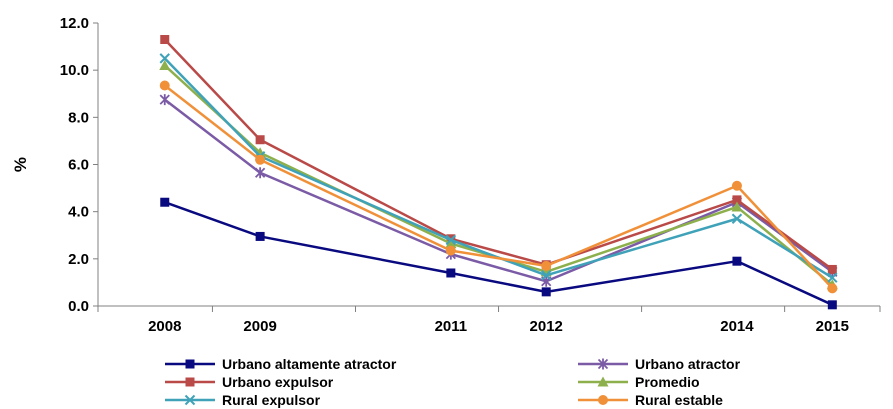 This screenshot has height=409, width=893. I want to click on y-tick-label: 8.0, so click(78, 117).